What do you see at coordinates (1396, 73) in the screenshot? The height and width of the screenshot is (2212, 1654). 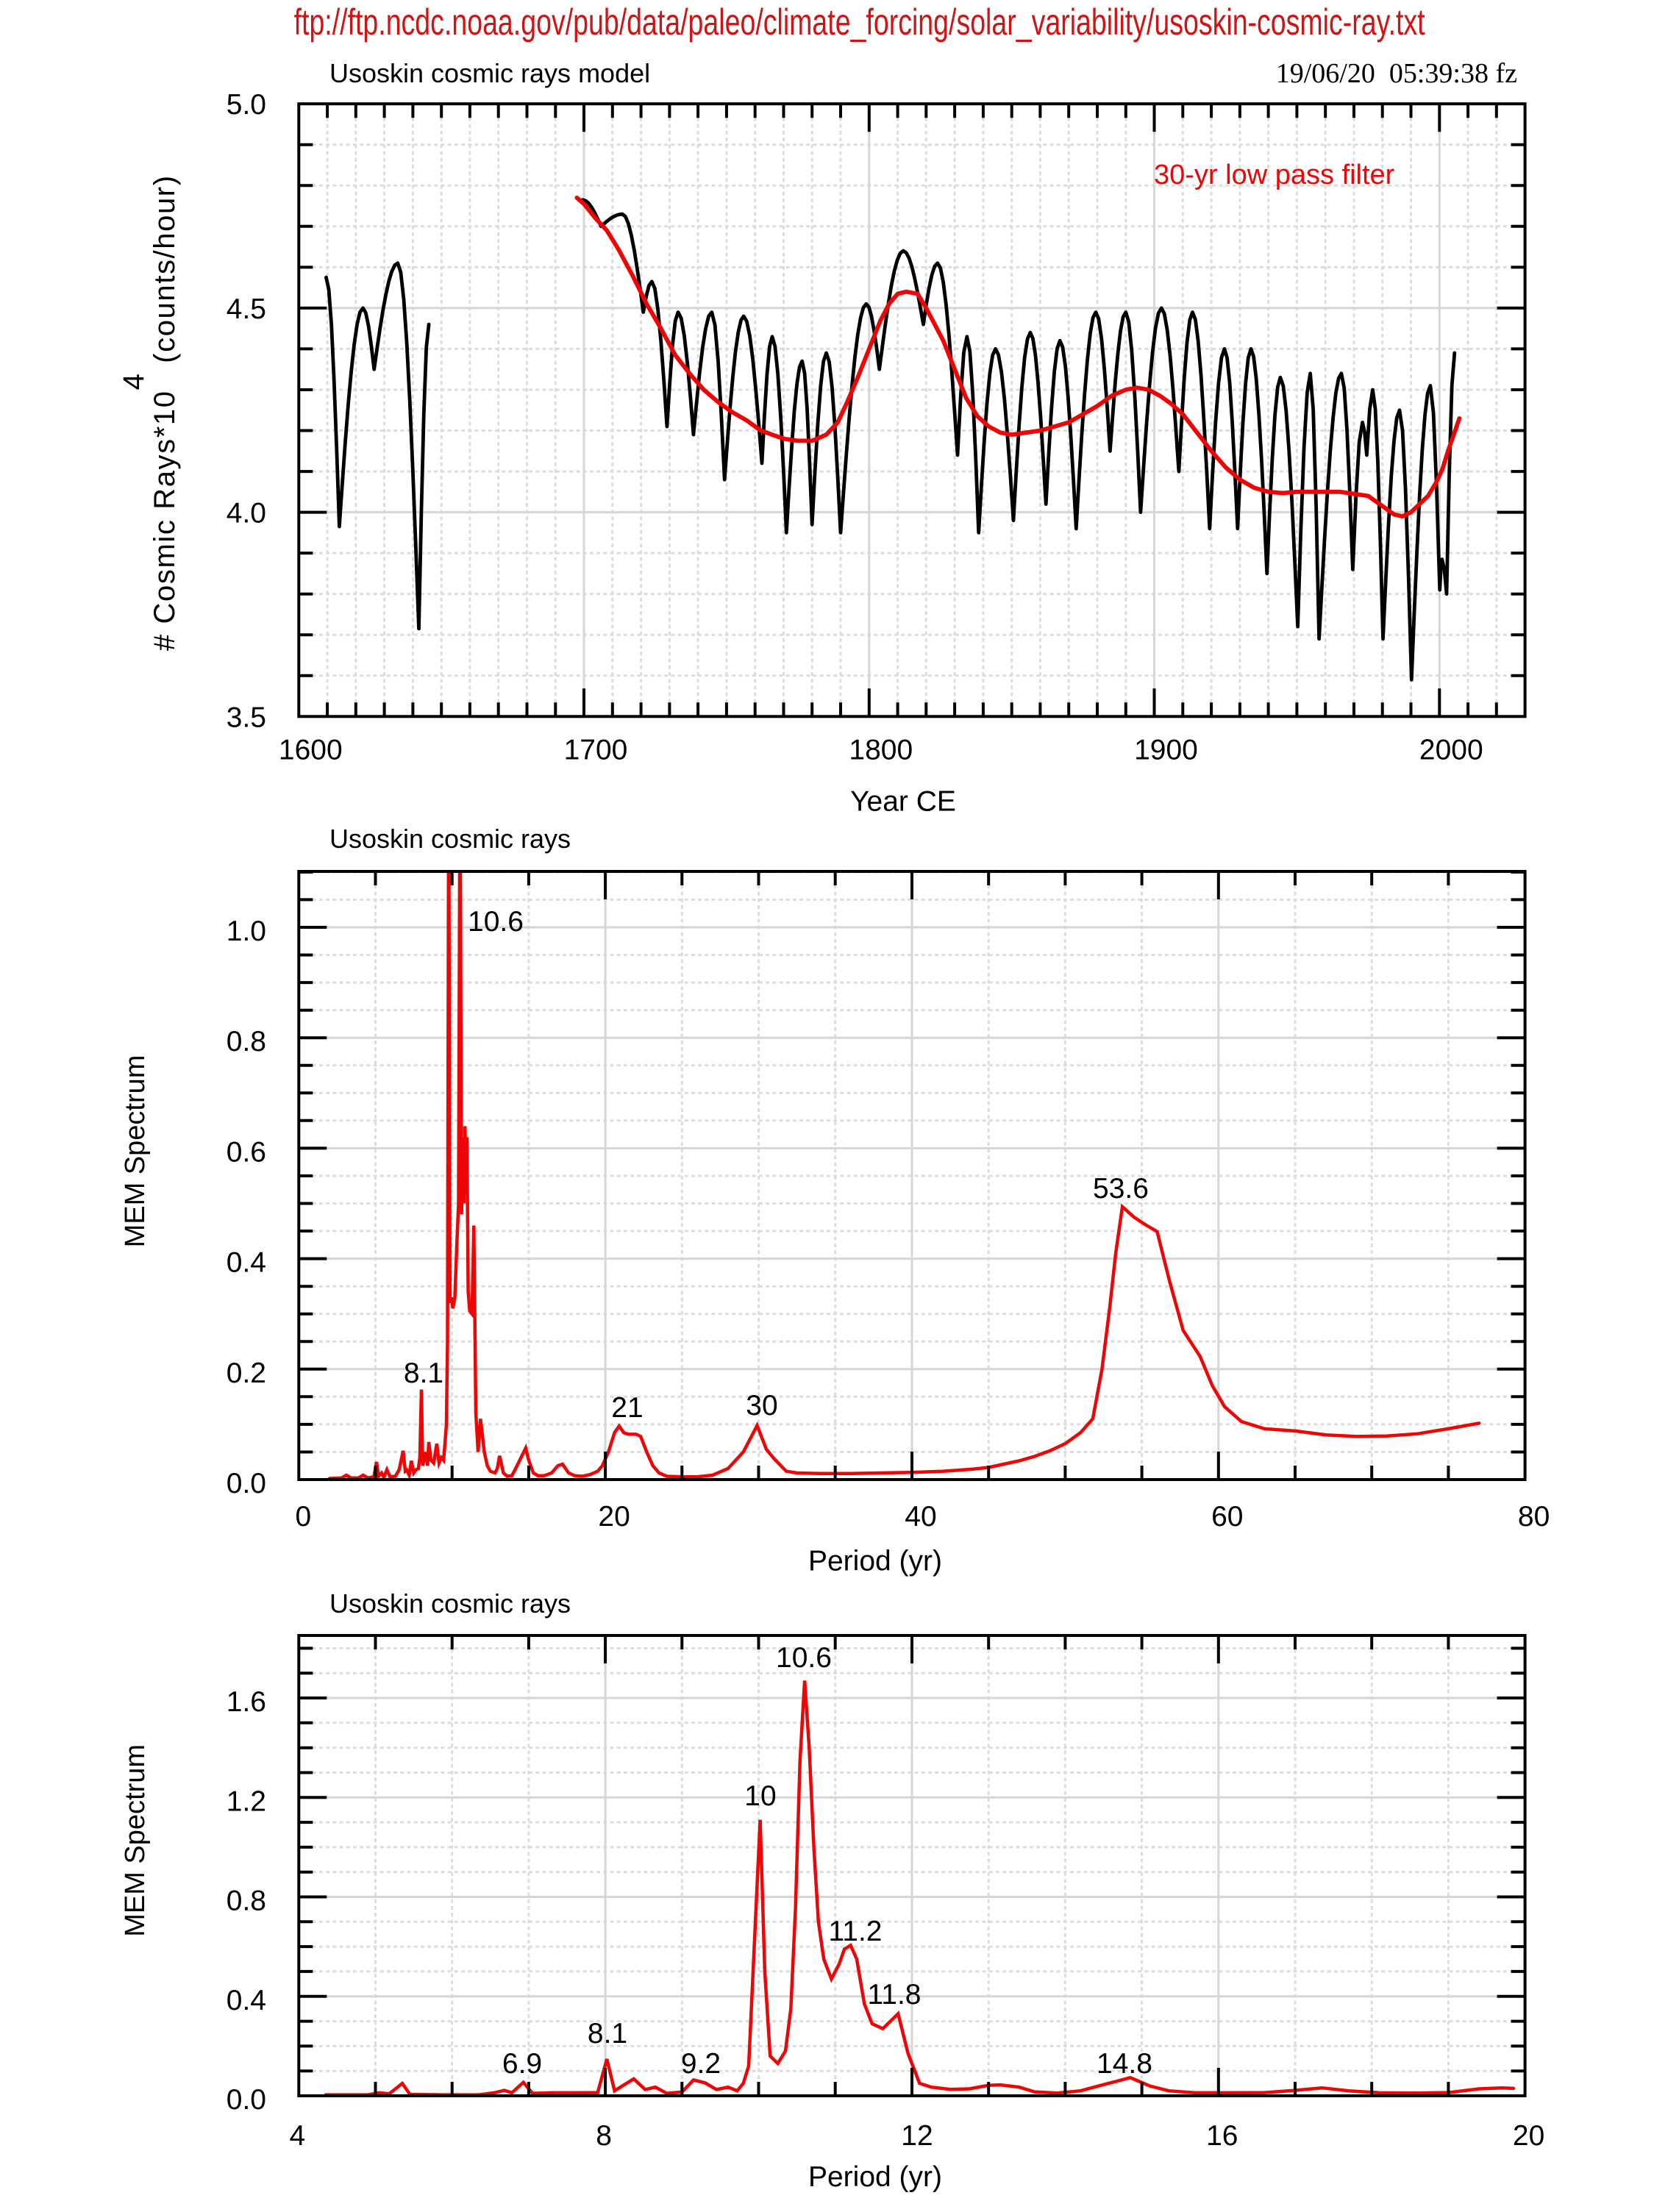 I see `svg-text: 19/06/20 05:39:38 fz` at bounding box center [1396, 73].